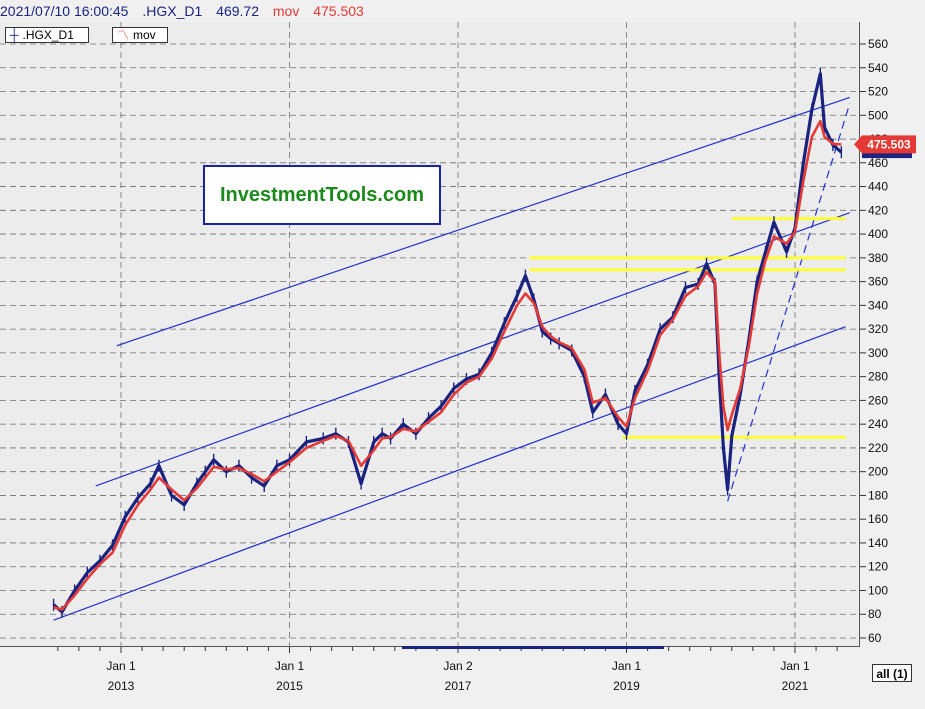 The image size is (925, 709). Describe the element at coordinates (14, 35) in the screenshot. I see `bar-series-icon: ┼` at that location.